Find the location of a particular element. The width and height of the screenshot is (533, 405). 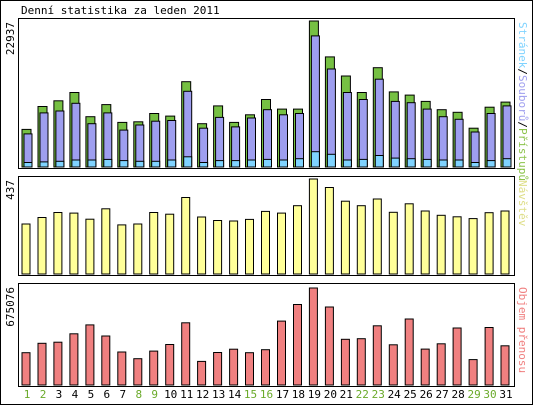

bar-souborů-31 is located at coordinates (507, 136).